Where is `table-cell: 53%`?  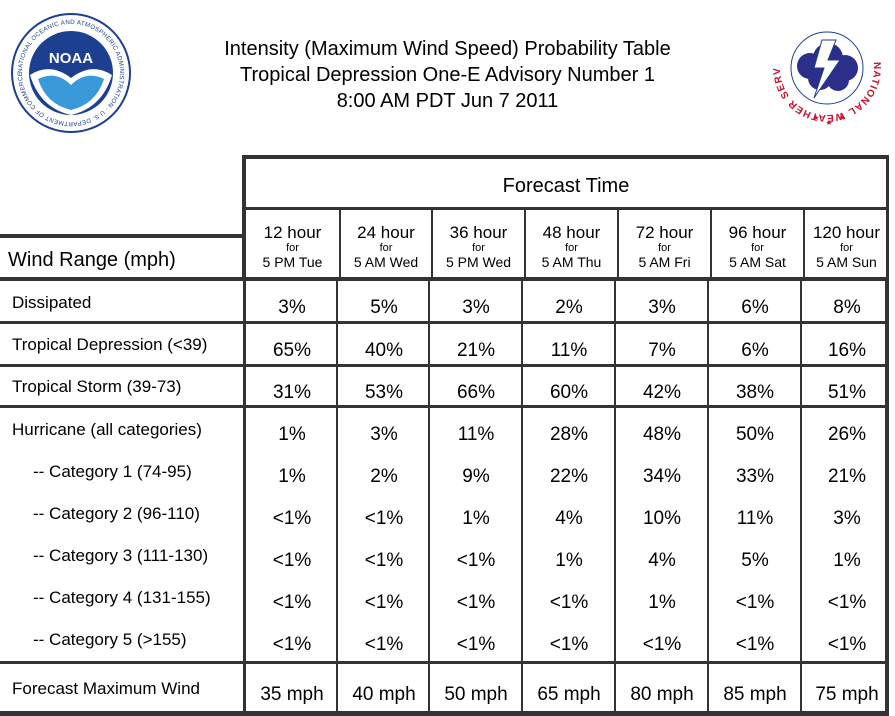
table-cell: 53% is located at coordinates (384, 392).